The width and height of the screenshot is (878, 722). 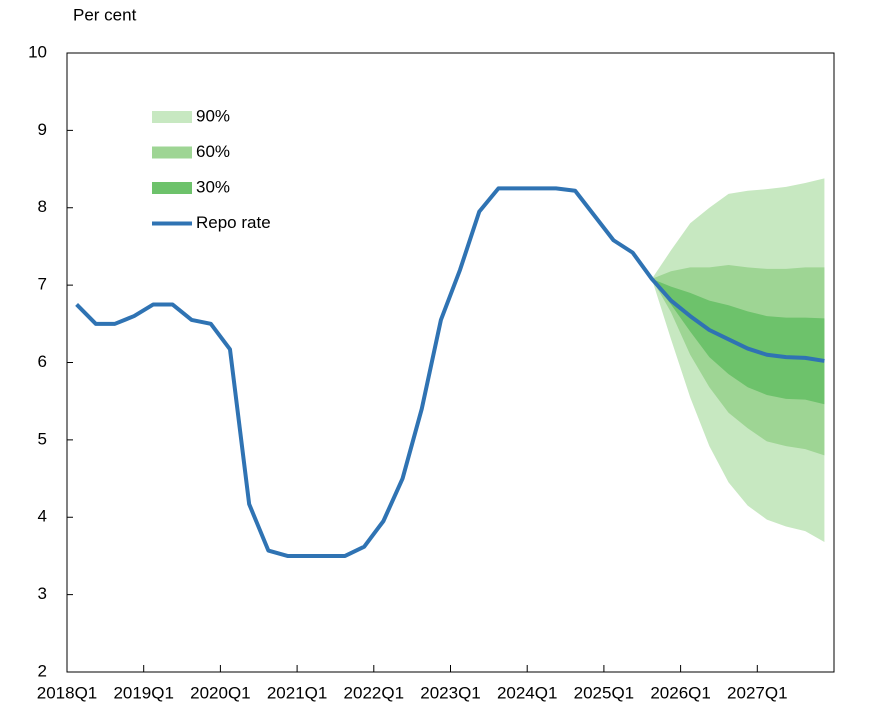 I want to click on x-tick-label: 2021Q1, so click(x=297, y=692).